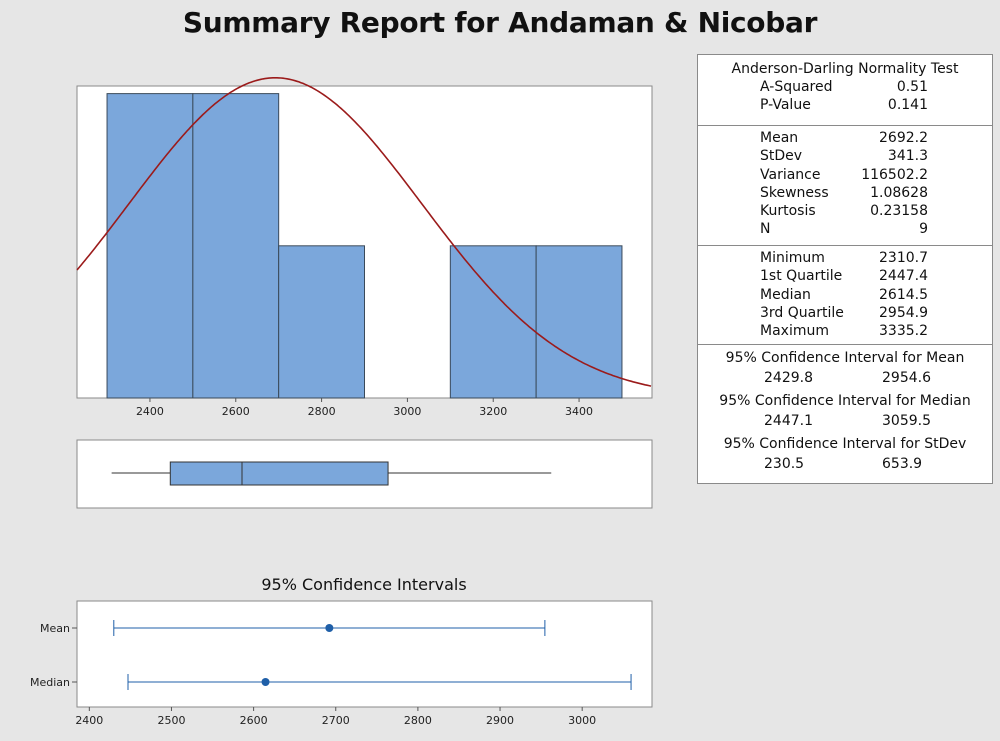 The height and width of the screenshot is (741, 1000). What do you see at coordinates (907, 156) in the screenshot?
I see `stat-value: 341.3` at bounding box center [907, 156].